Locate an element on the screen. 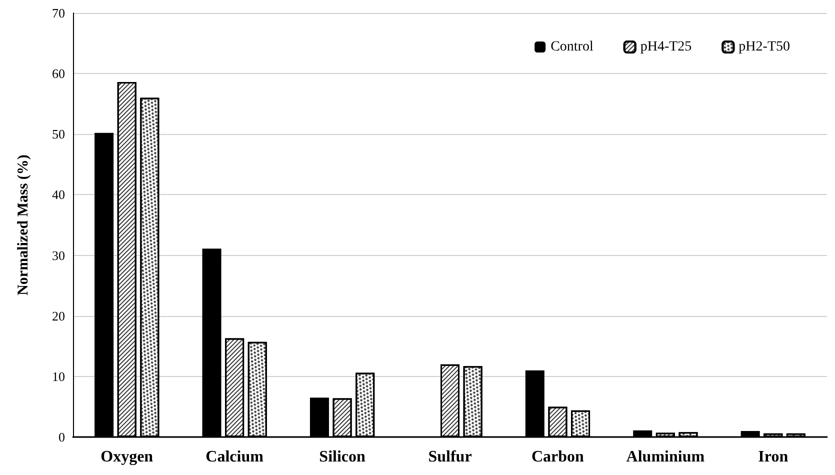 Image resolution: width=835 pixels, height=475 pixels. x-tick-label: Calcium is located at coordinates (235, 457).